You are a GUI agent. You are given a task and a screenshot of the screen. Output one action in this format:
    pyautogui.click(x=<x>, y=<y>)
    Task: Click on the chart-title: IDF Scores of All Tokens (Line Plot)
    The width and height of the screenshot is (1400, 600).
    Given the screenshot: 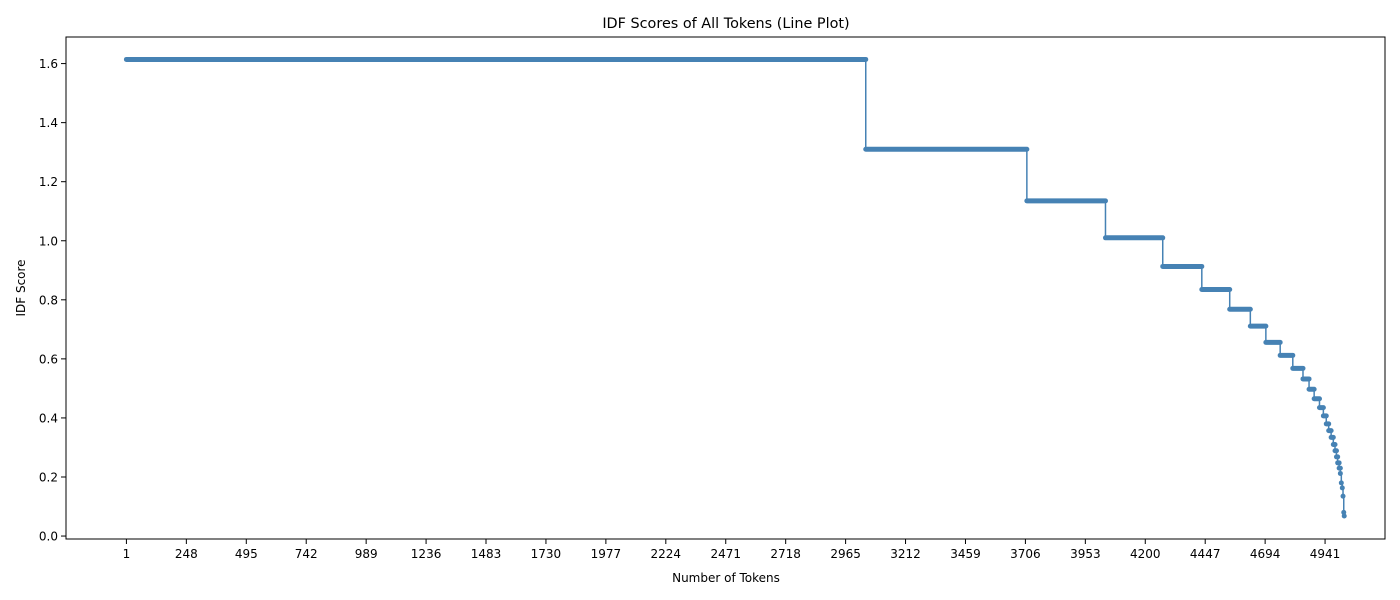 What is the action you would take?
    pyautogui.click(x=725, y=24)
    